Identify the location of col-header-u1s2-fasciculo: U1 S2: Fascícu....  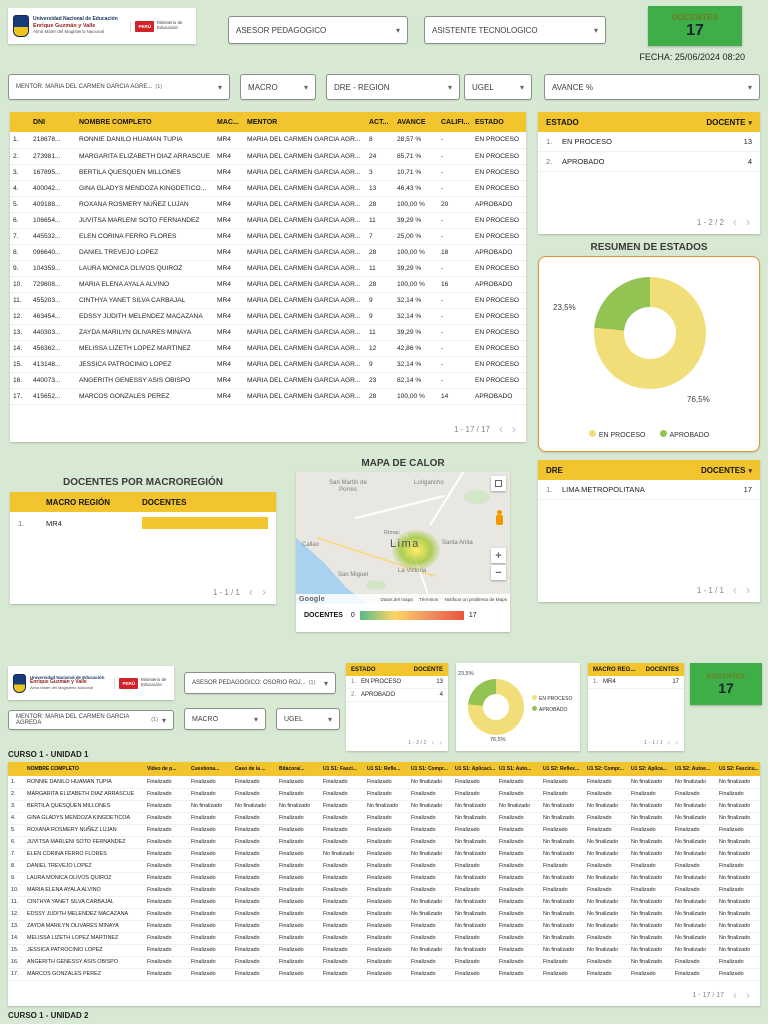
(738, 769).